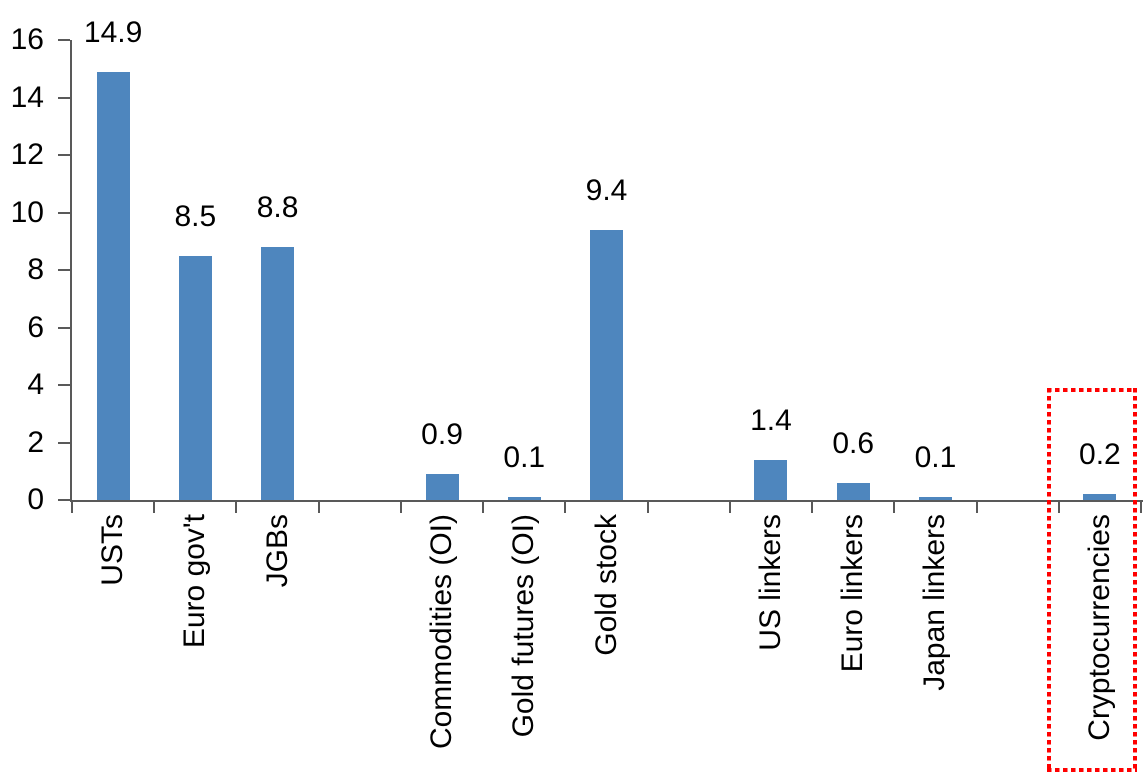 This screenshot has width=1146, height=780. What do you see at coordinates (27, 97) in the screenshot?
I see `y-tick-label: 14` at bounding box center [27, 97].